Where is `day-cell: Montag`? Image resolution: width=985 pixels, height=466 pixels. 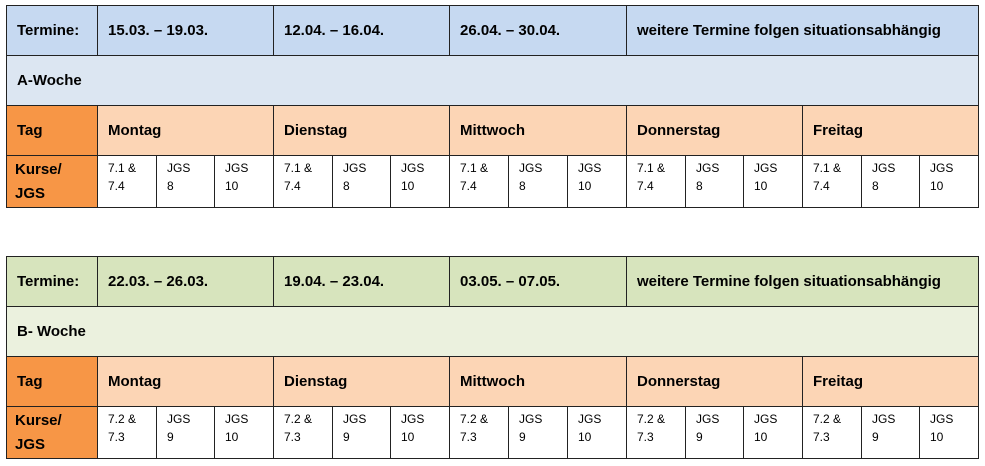 day-cell: Montag is located at coordinates (185, 130).